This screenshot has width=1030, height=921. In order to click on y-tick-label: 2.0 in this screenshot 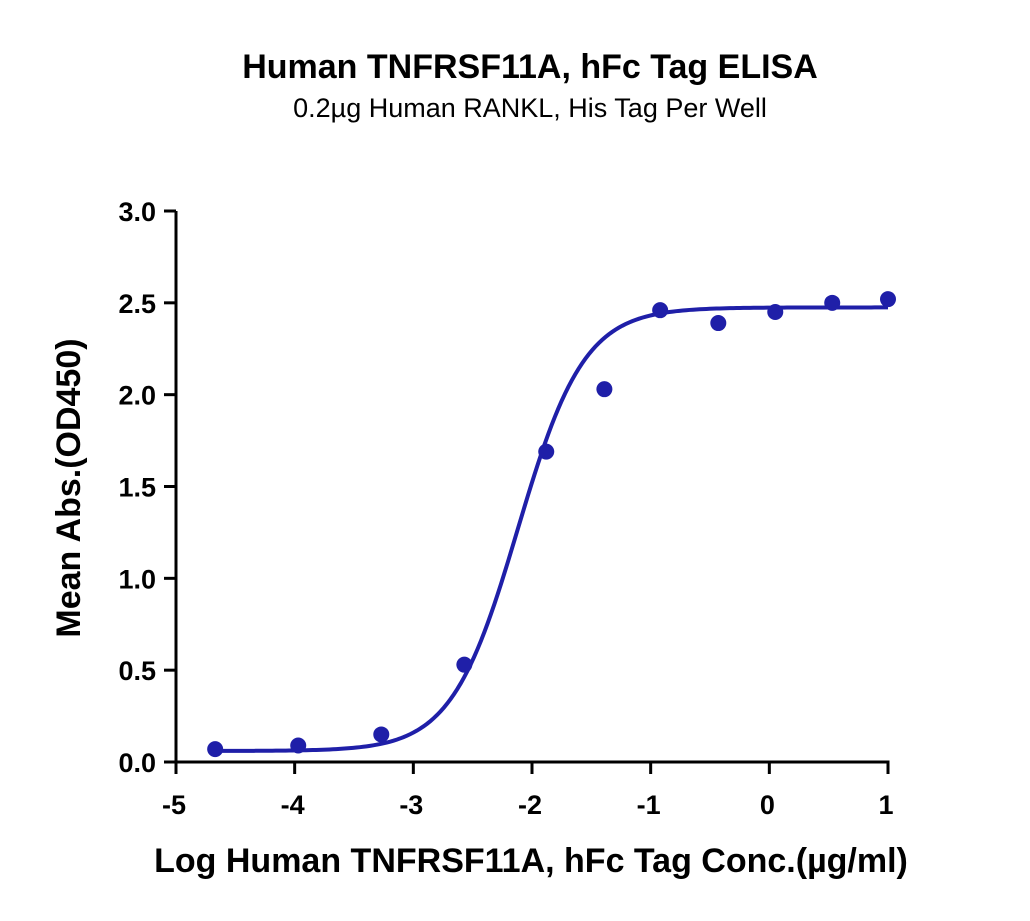, I will do `click(137, 396)`.